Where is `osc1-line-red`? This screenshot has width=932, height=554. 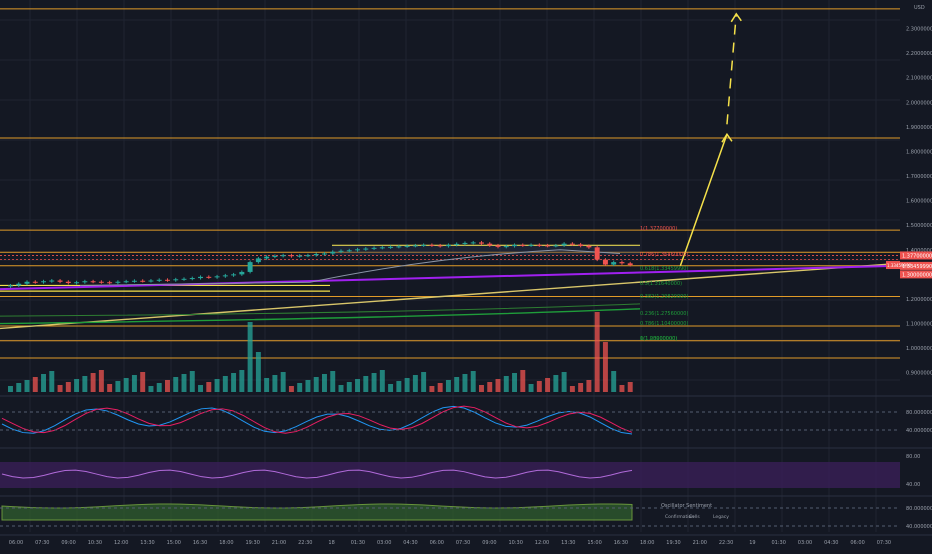 osc1-line-red is located at coordinates (317, 419).